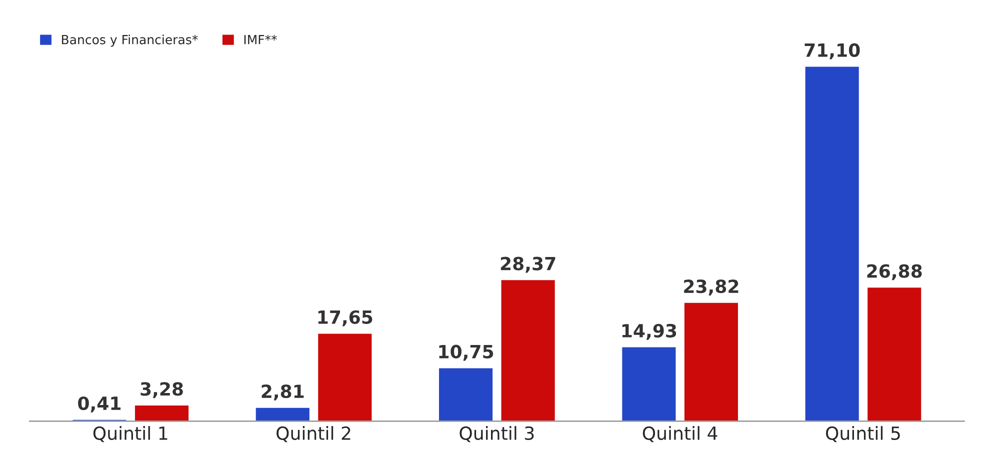  Describe the element at coordinates (528, 264) in the screenshot. I see `data-label: 28,37` at that location.